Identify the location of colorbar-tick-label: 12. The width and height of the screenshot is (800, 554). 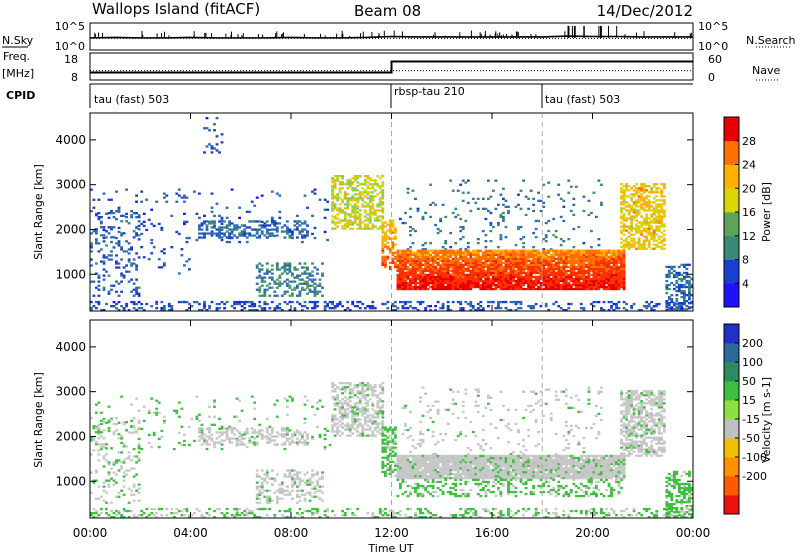
(749, 236).